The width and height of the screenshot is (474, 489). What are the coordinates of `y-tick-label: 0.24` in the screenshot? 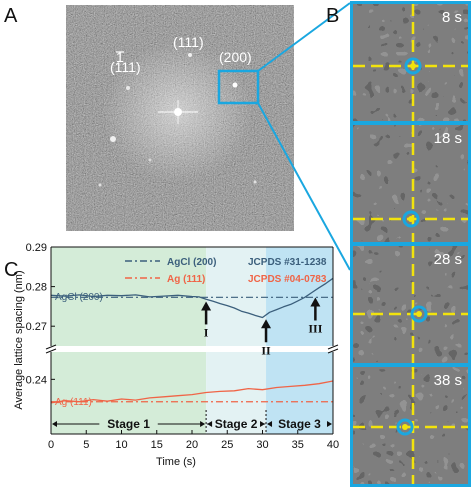 It's located at (36, 380).